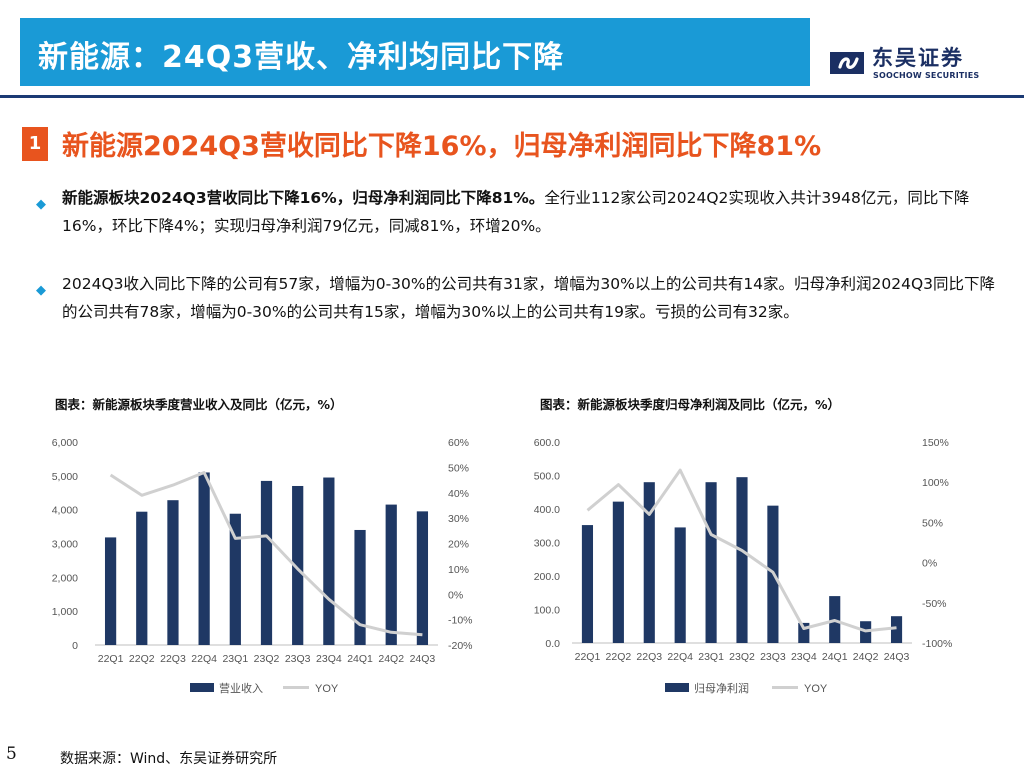 This screenshot has height=768, width=1024. What do you see at coordinates (547, 544) in the screenshot?
I see `y-left-tick-label: 300.0` at bounding box center [547, 544].